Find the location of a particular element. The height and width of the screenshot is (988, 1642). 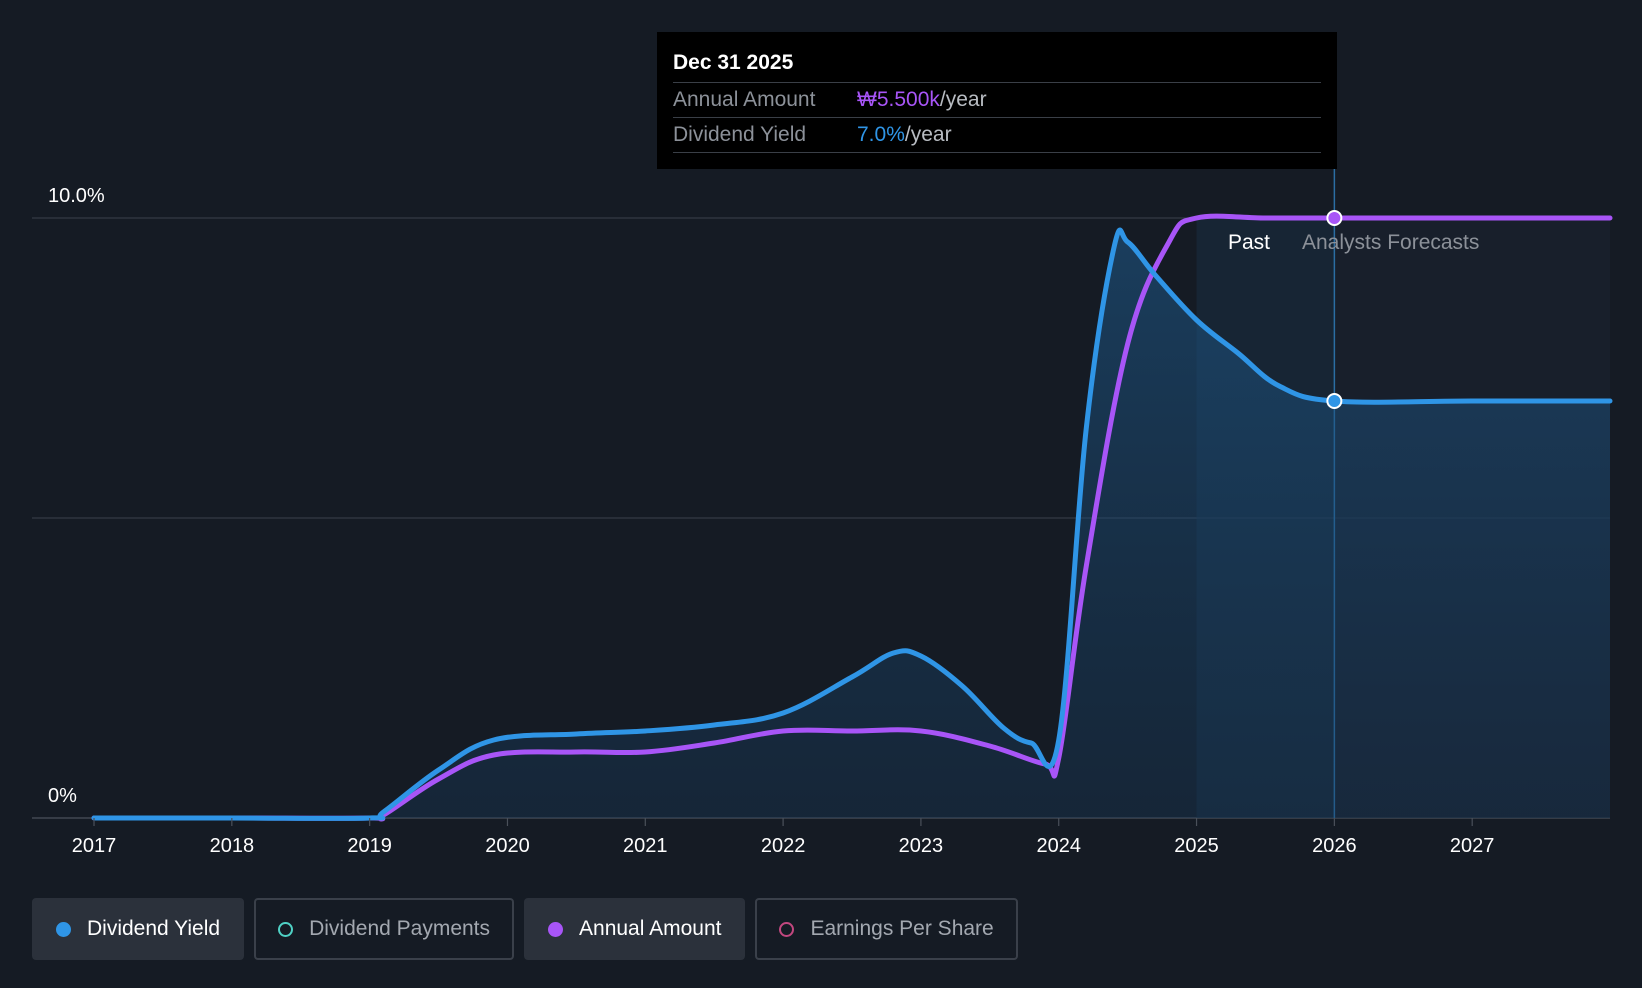

x-tick-label: 2023 is located at coordinates (921, 846).